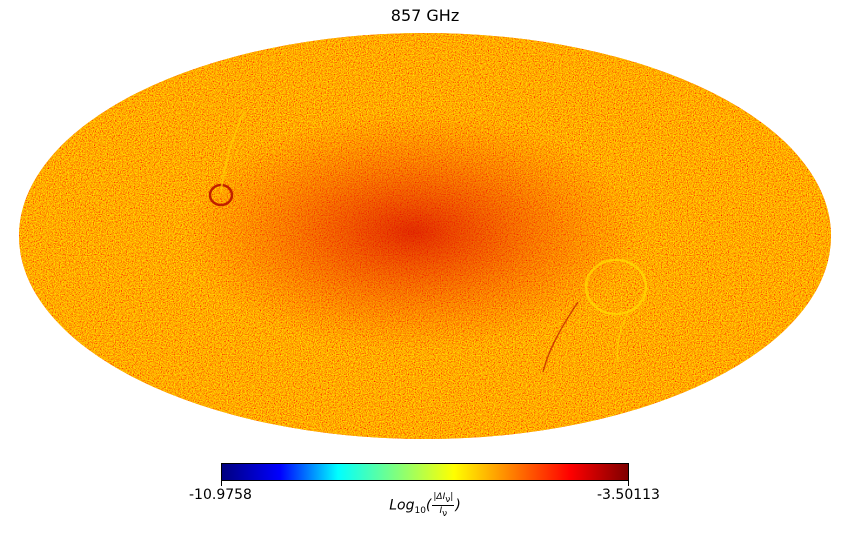 The height and width of the screenshot is (540, 850). Describe the element at coordinates (439, 497) in the screenshot. I see `label-numerator: |ΔI` at that location.